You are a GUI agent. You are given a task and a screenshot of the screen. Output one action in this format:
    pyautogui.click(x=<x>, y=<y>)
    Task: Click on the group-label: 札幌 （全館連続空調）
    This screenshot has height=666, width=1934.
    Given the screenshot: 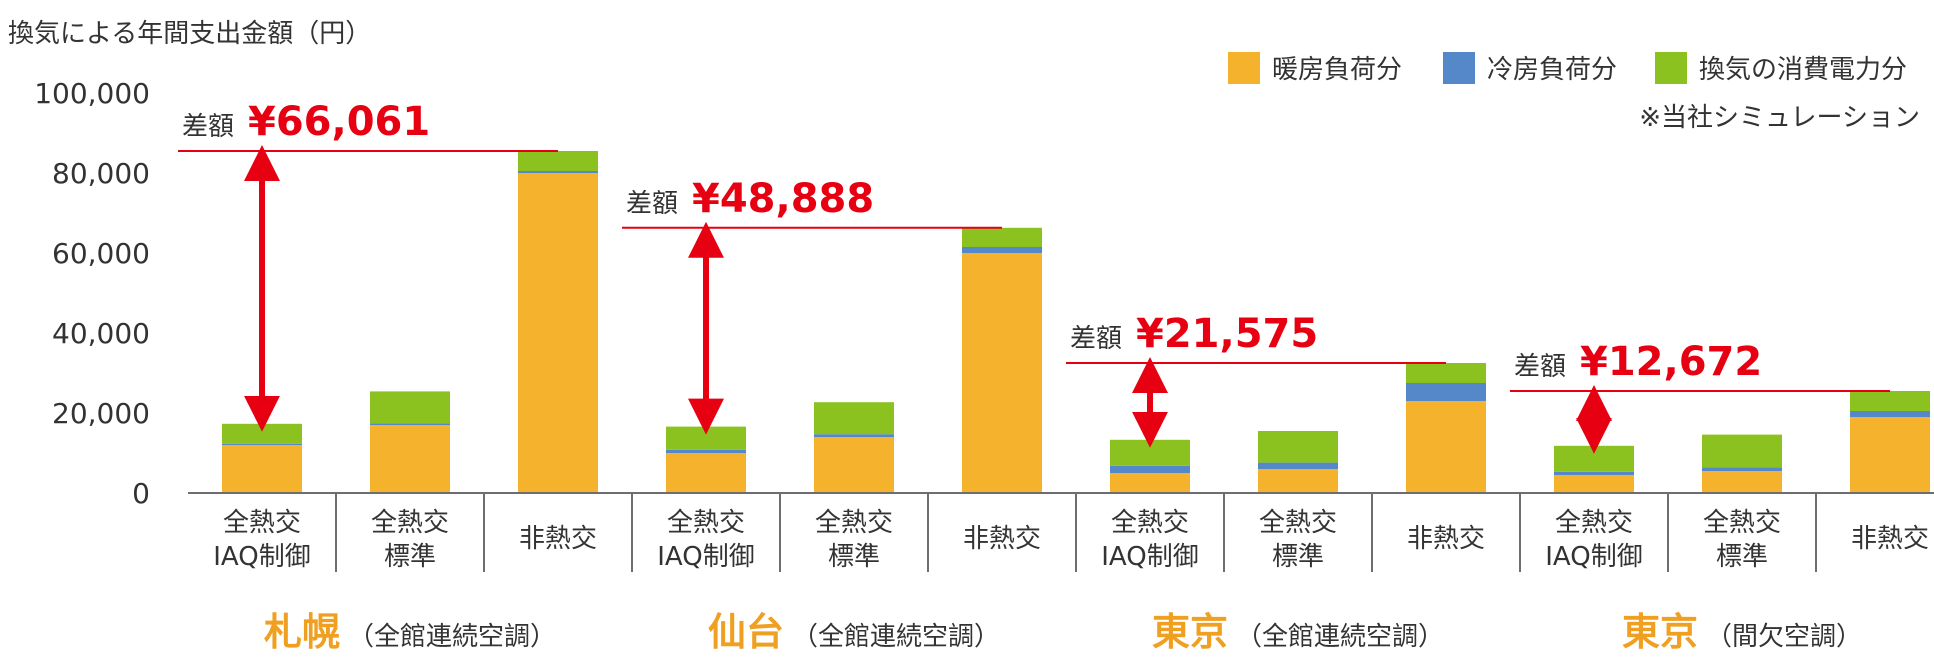 What is the action you would take?
    pyautogui.click(x=410, y=632)
    